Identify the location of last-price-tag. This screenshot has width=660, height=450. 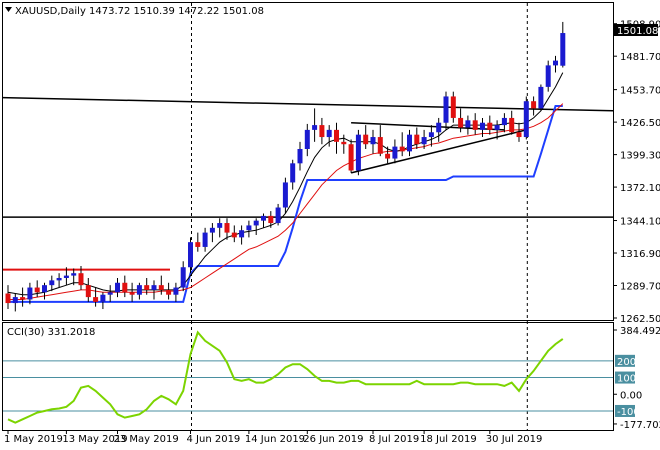
(636, 30).